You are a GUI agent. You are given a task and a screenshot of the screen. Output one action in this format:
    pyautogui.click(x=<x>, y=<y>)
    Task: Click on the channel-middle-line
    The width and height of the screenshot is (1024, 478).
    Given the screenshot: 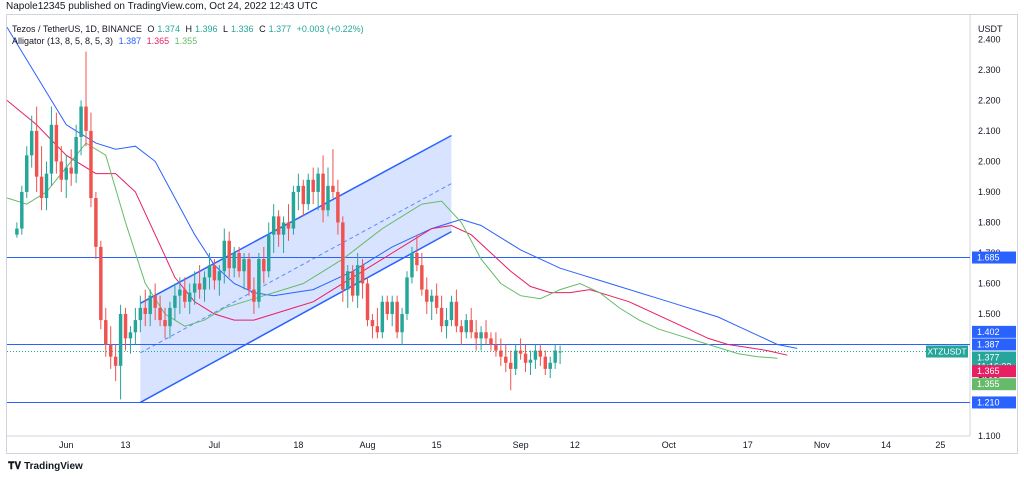 What is the action you would take?
    pyautogui.click(x=296, y=268)
    